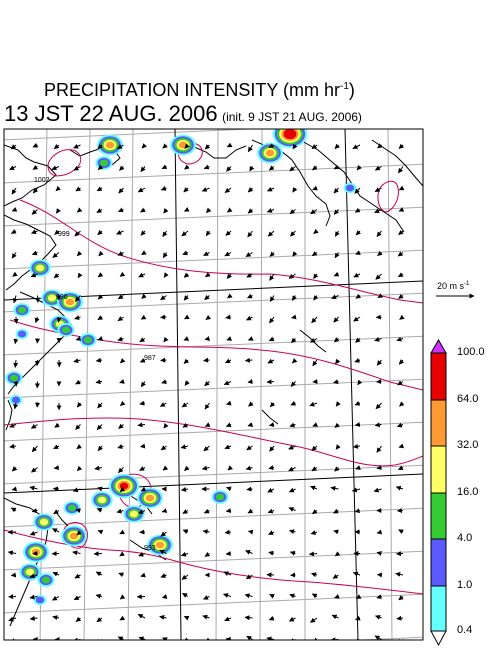 This screenshot has width=500, height=650. Describe the element at coordinates (95, 364) in the screenshot. I see `isobar-labels: 1002 999 996 987 993` at that location.